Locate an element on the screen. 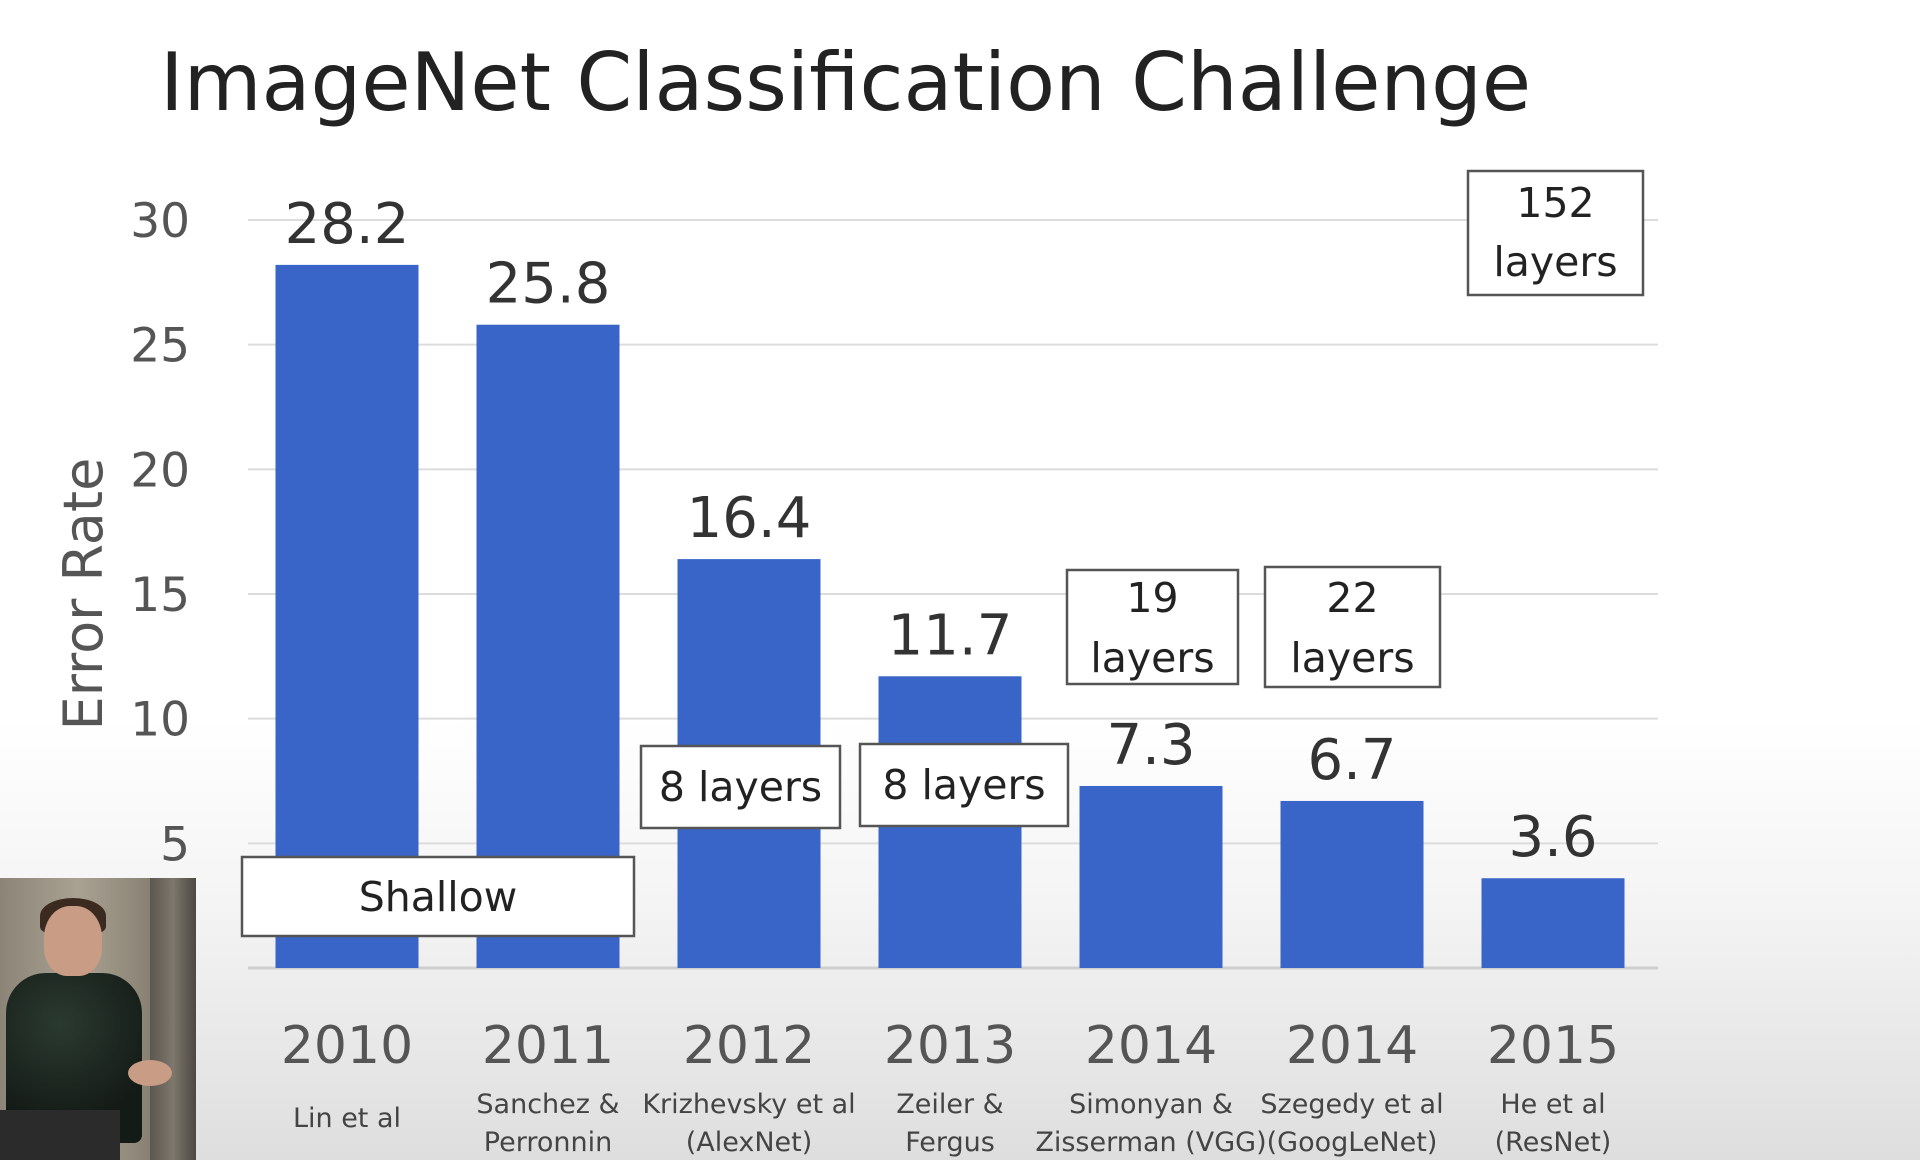  x-tick-authors: Lin et al is located at coordinates (347, 1118).